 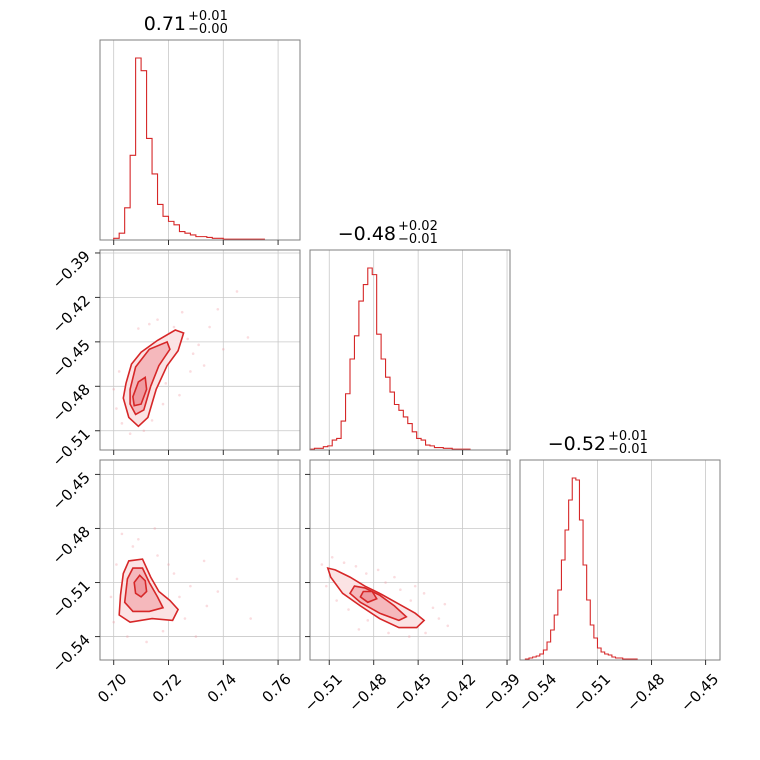 What do you see at coordinates (323, 692) in the screenshot?
I see `xtick-label-1-0: −0.51` at bounding box center [323, 692].